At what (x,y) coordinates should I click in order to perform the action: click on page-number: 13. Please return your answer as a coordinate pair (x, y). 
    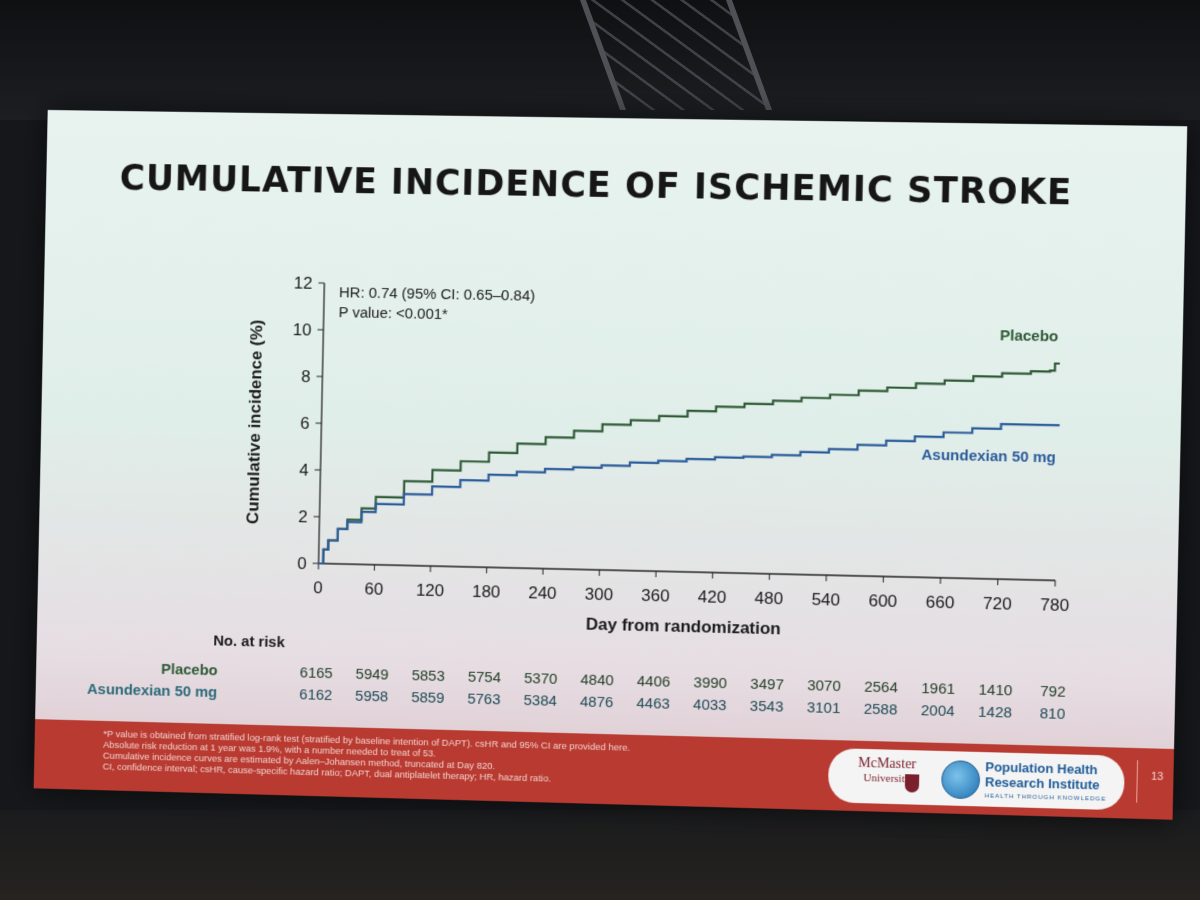
    Looking at the image, I should click on (1157, 777).